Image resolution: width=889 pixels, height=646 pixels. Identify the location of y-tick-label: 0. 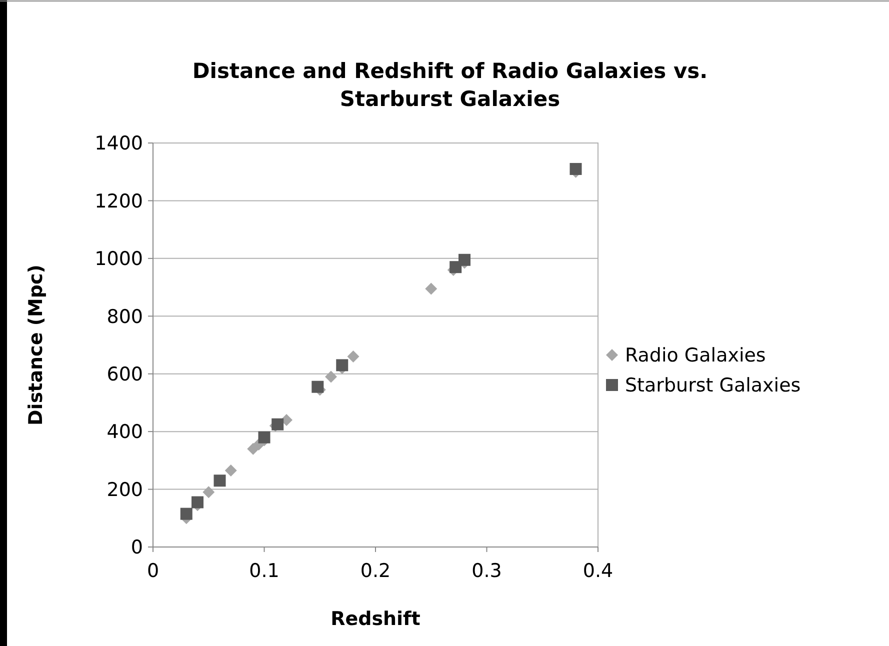
(136, 547).